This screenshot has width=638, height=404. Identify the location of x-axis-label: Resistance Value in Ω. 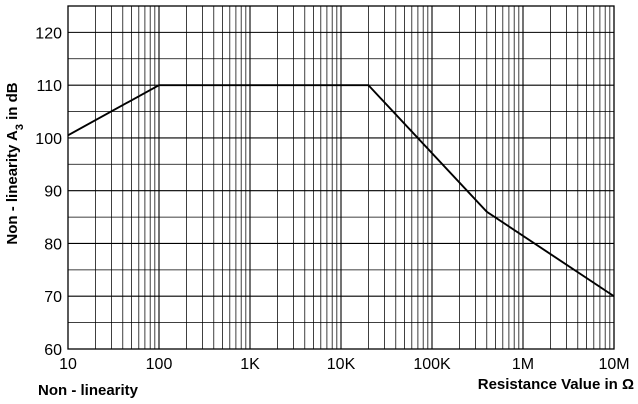
(556, 384).